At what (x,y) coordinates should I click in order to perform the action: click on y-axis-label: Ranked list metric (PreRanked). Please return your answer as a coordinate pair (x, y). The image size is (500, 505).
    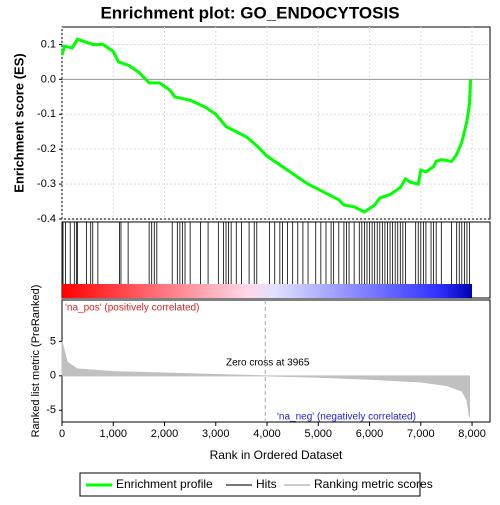
    Looking at the image, I should click on (36, 361).